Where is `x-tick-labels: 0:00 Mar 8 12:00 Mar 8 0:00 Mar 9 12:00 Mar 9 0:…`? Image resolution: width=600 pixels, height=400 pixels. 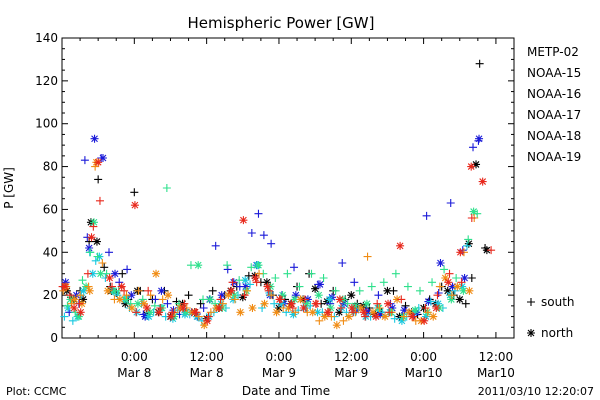
x-tick-labels: 0:00 Mar 8 12:00 Mar 8 0:00 Mar 9 12:00 Mar 9 0:… is located at coordinates (316, 365).